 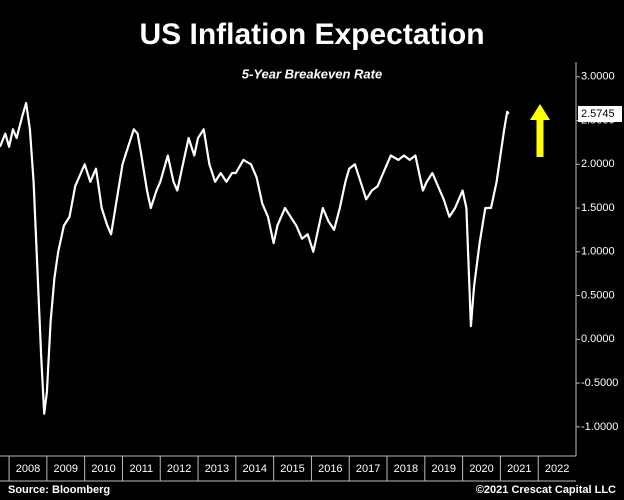 I want to click on y-tick-label: 1.5000, so click(x=598, y=208).